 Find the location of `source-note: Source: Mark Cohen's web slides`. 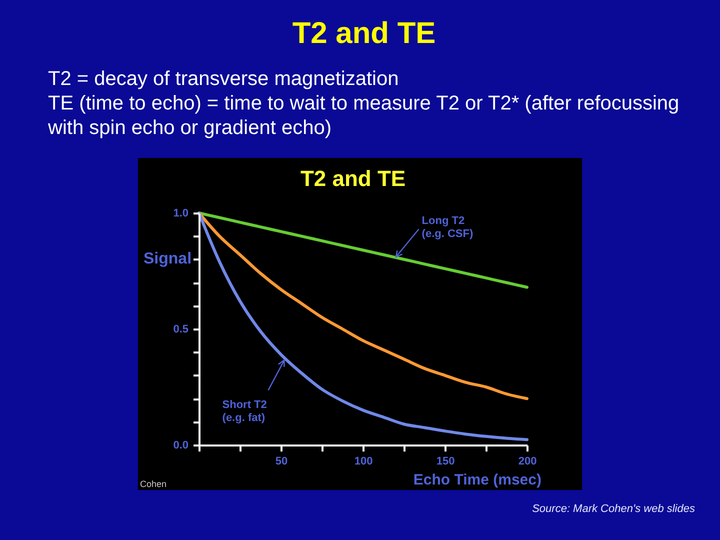

source-note: Source: Mark Cohen's web slides is located at coordinates (614, 509).